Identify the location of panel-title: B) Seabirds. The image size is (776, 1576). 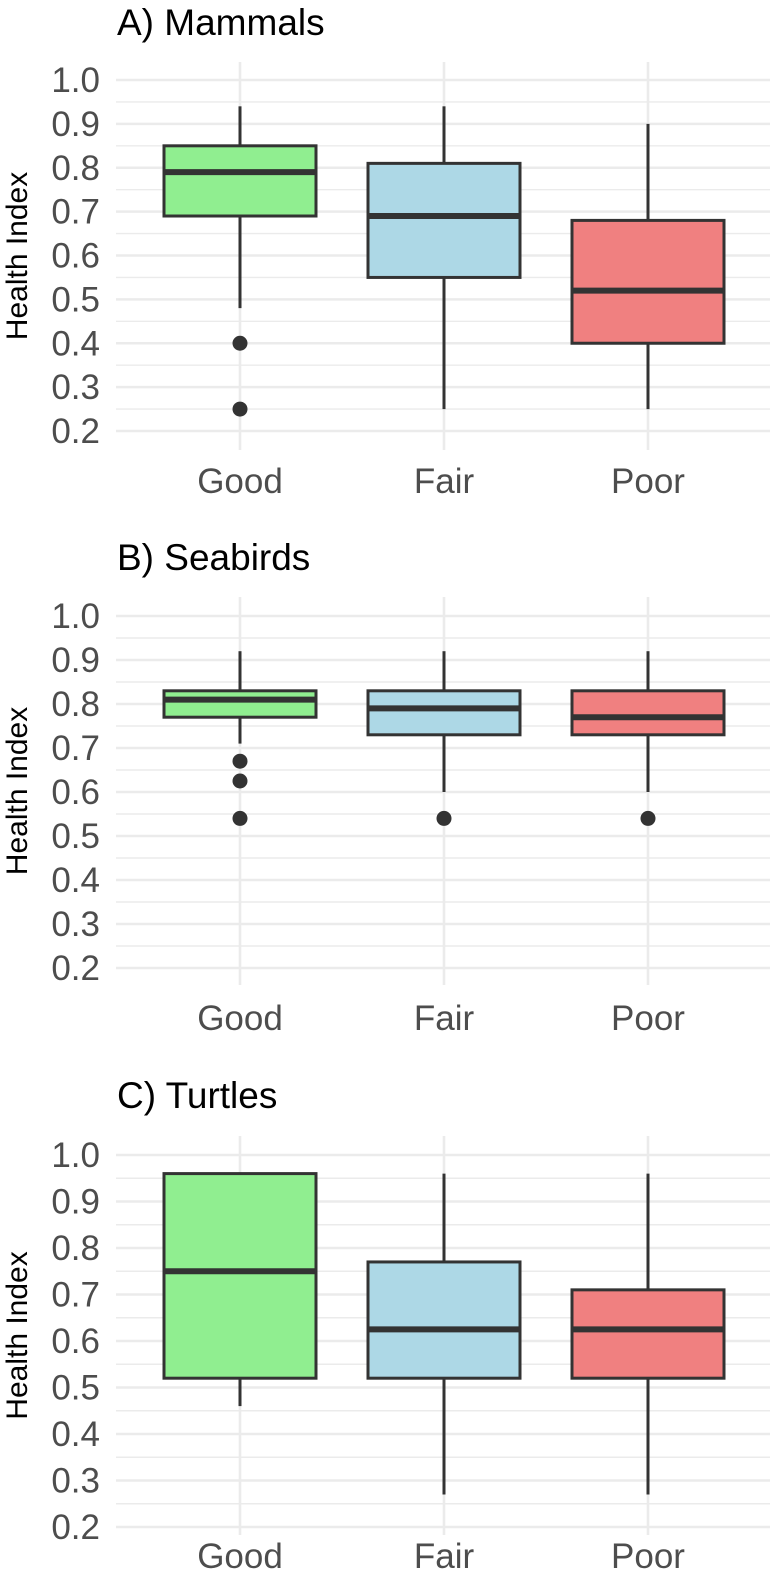
(213, 557).